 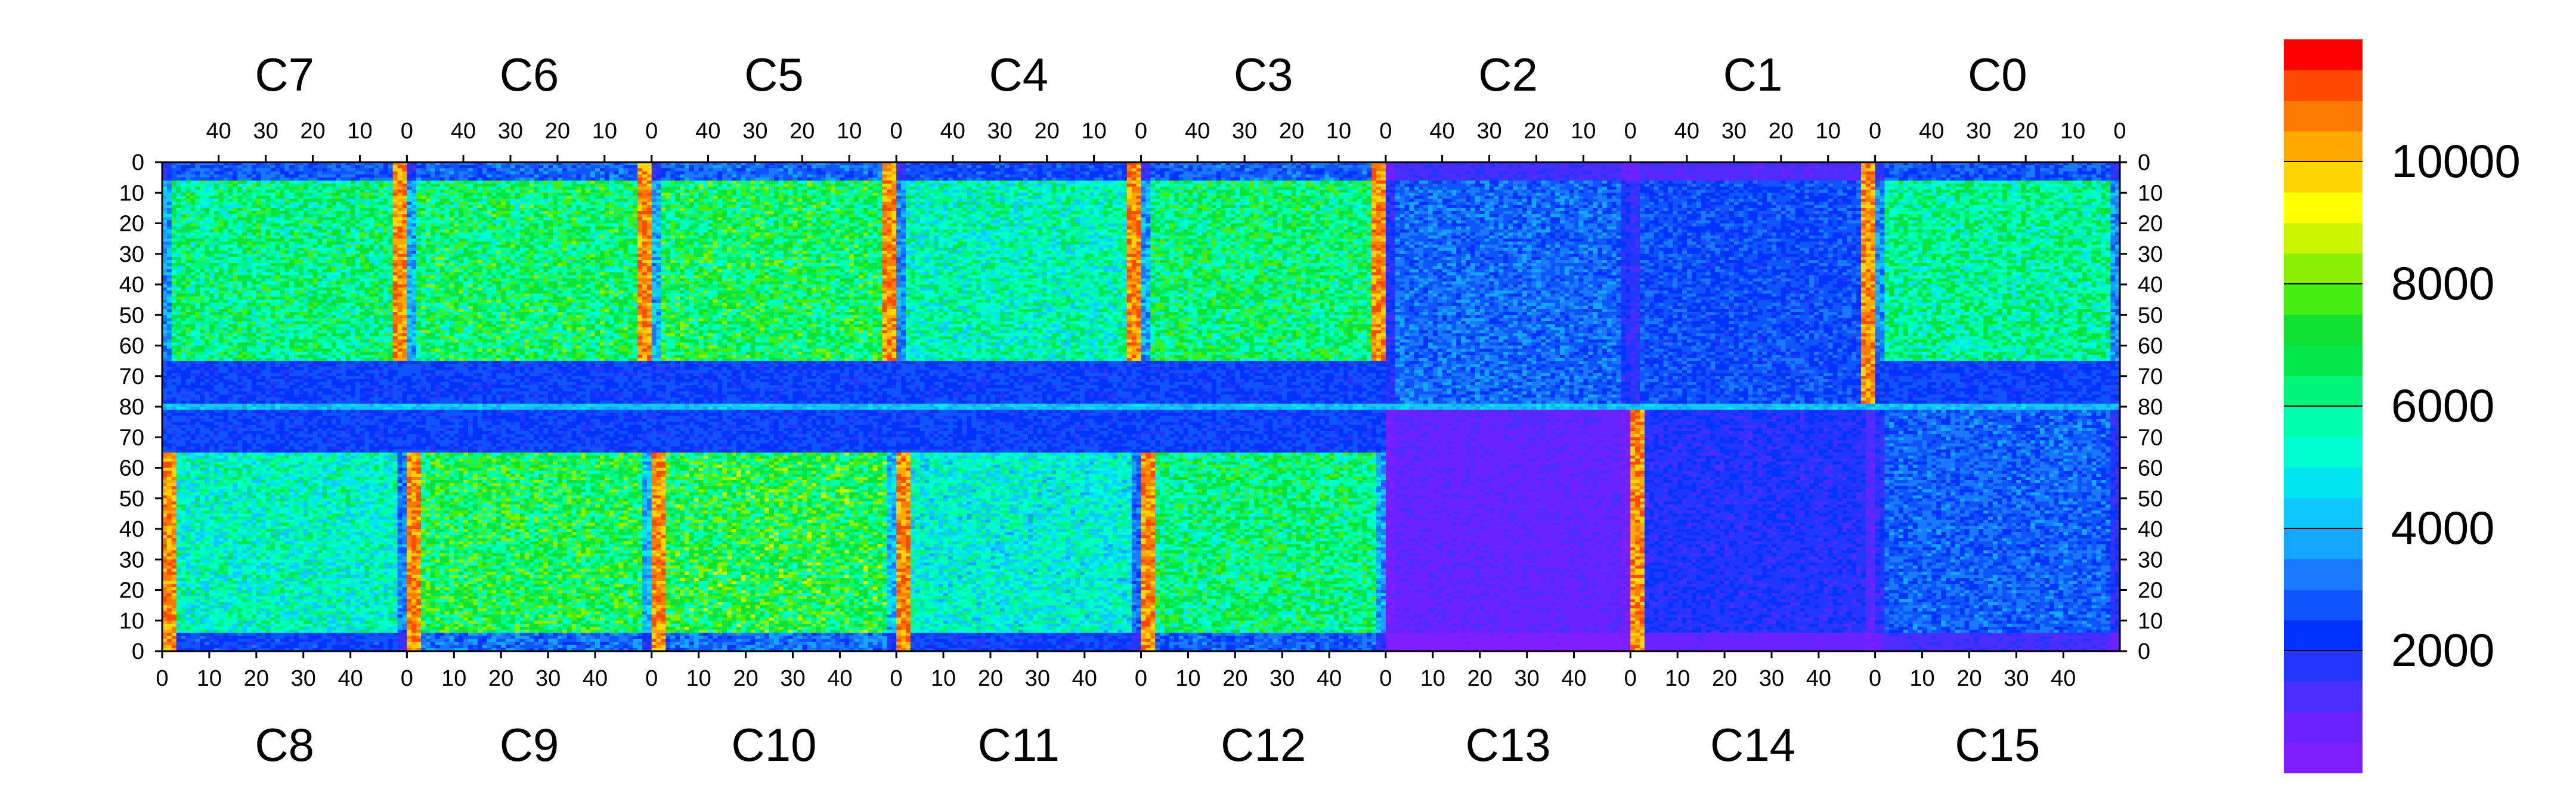 I want to click on row-tick-label-right: 80, so click(x=2150, y=408).